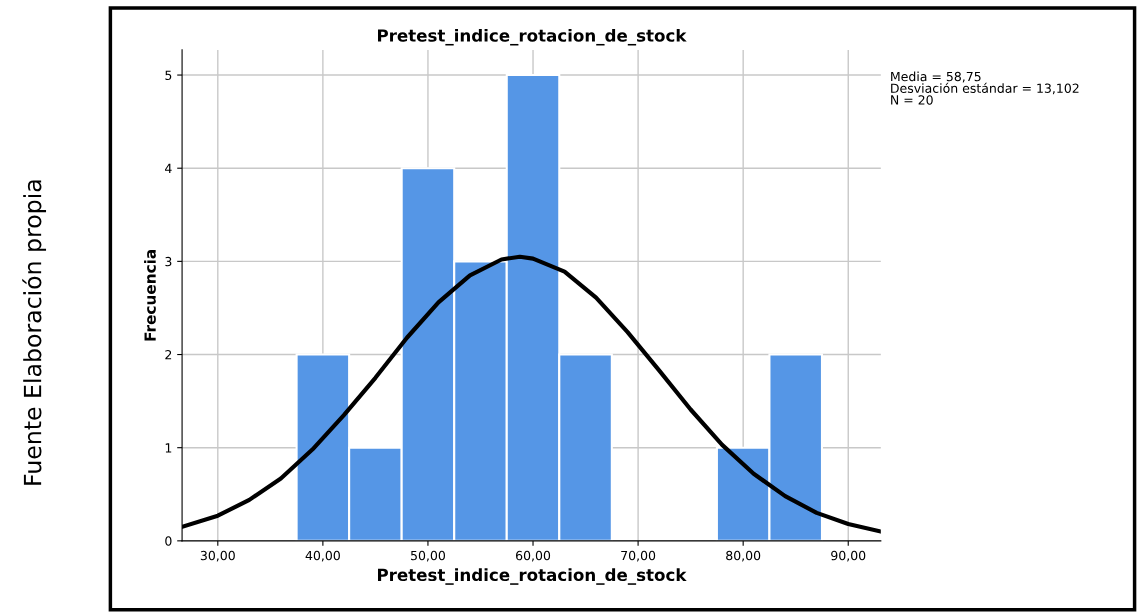  I want to click on x-tick-label: 90,00, so click(848, 556).